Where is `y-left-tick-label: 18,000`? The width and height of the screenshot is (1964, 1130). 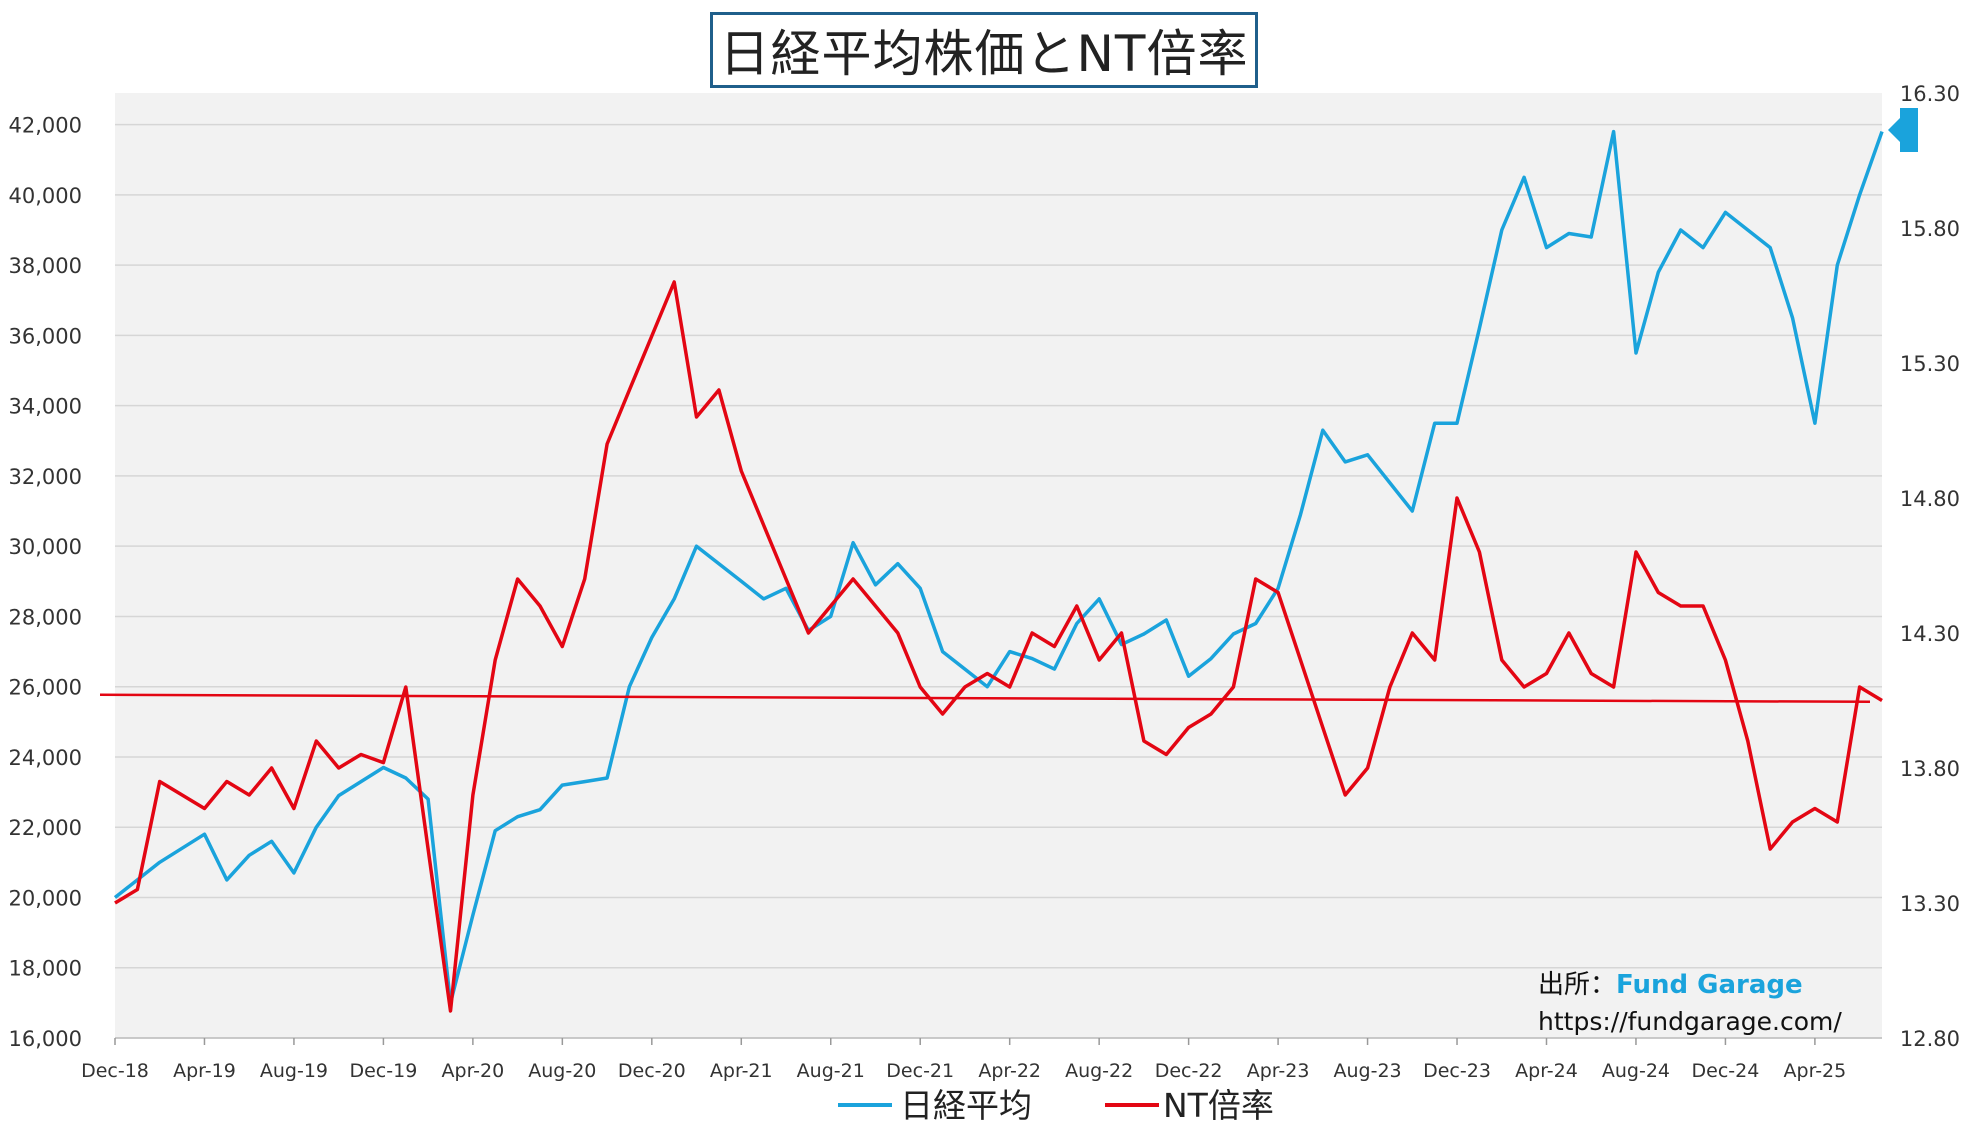 y-left-tick-label: 18,000 is located at coordinates (45, 969).